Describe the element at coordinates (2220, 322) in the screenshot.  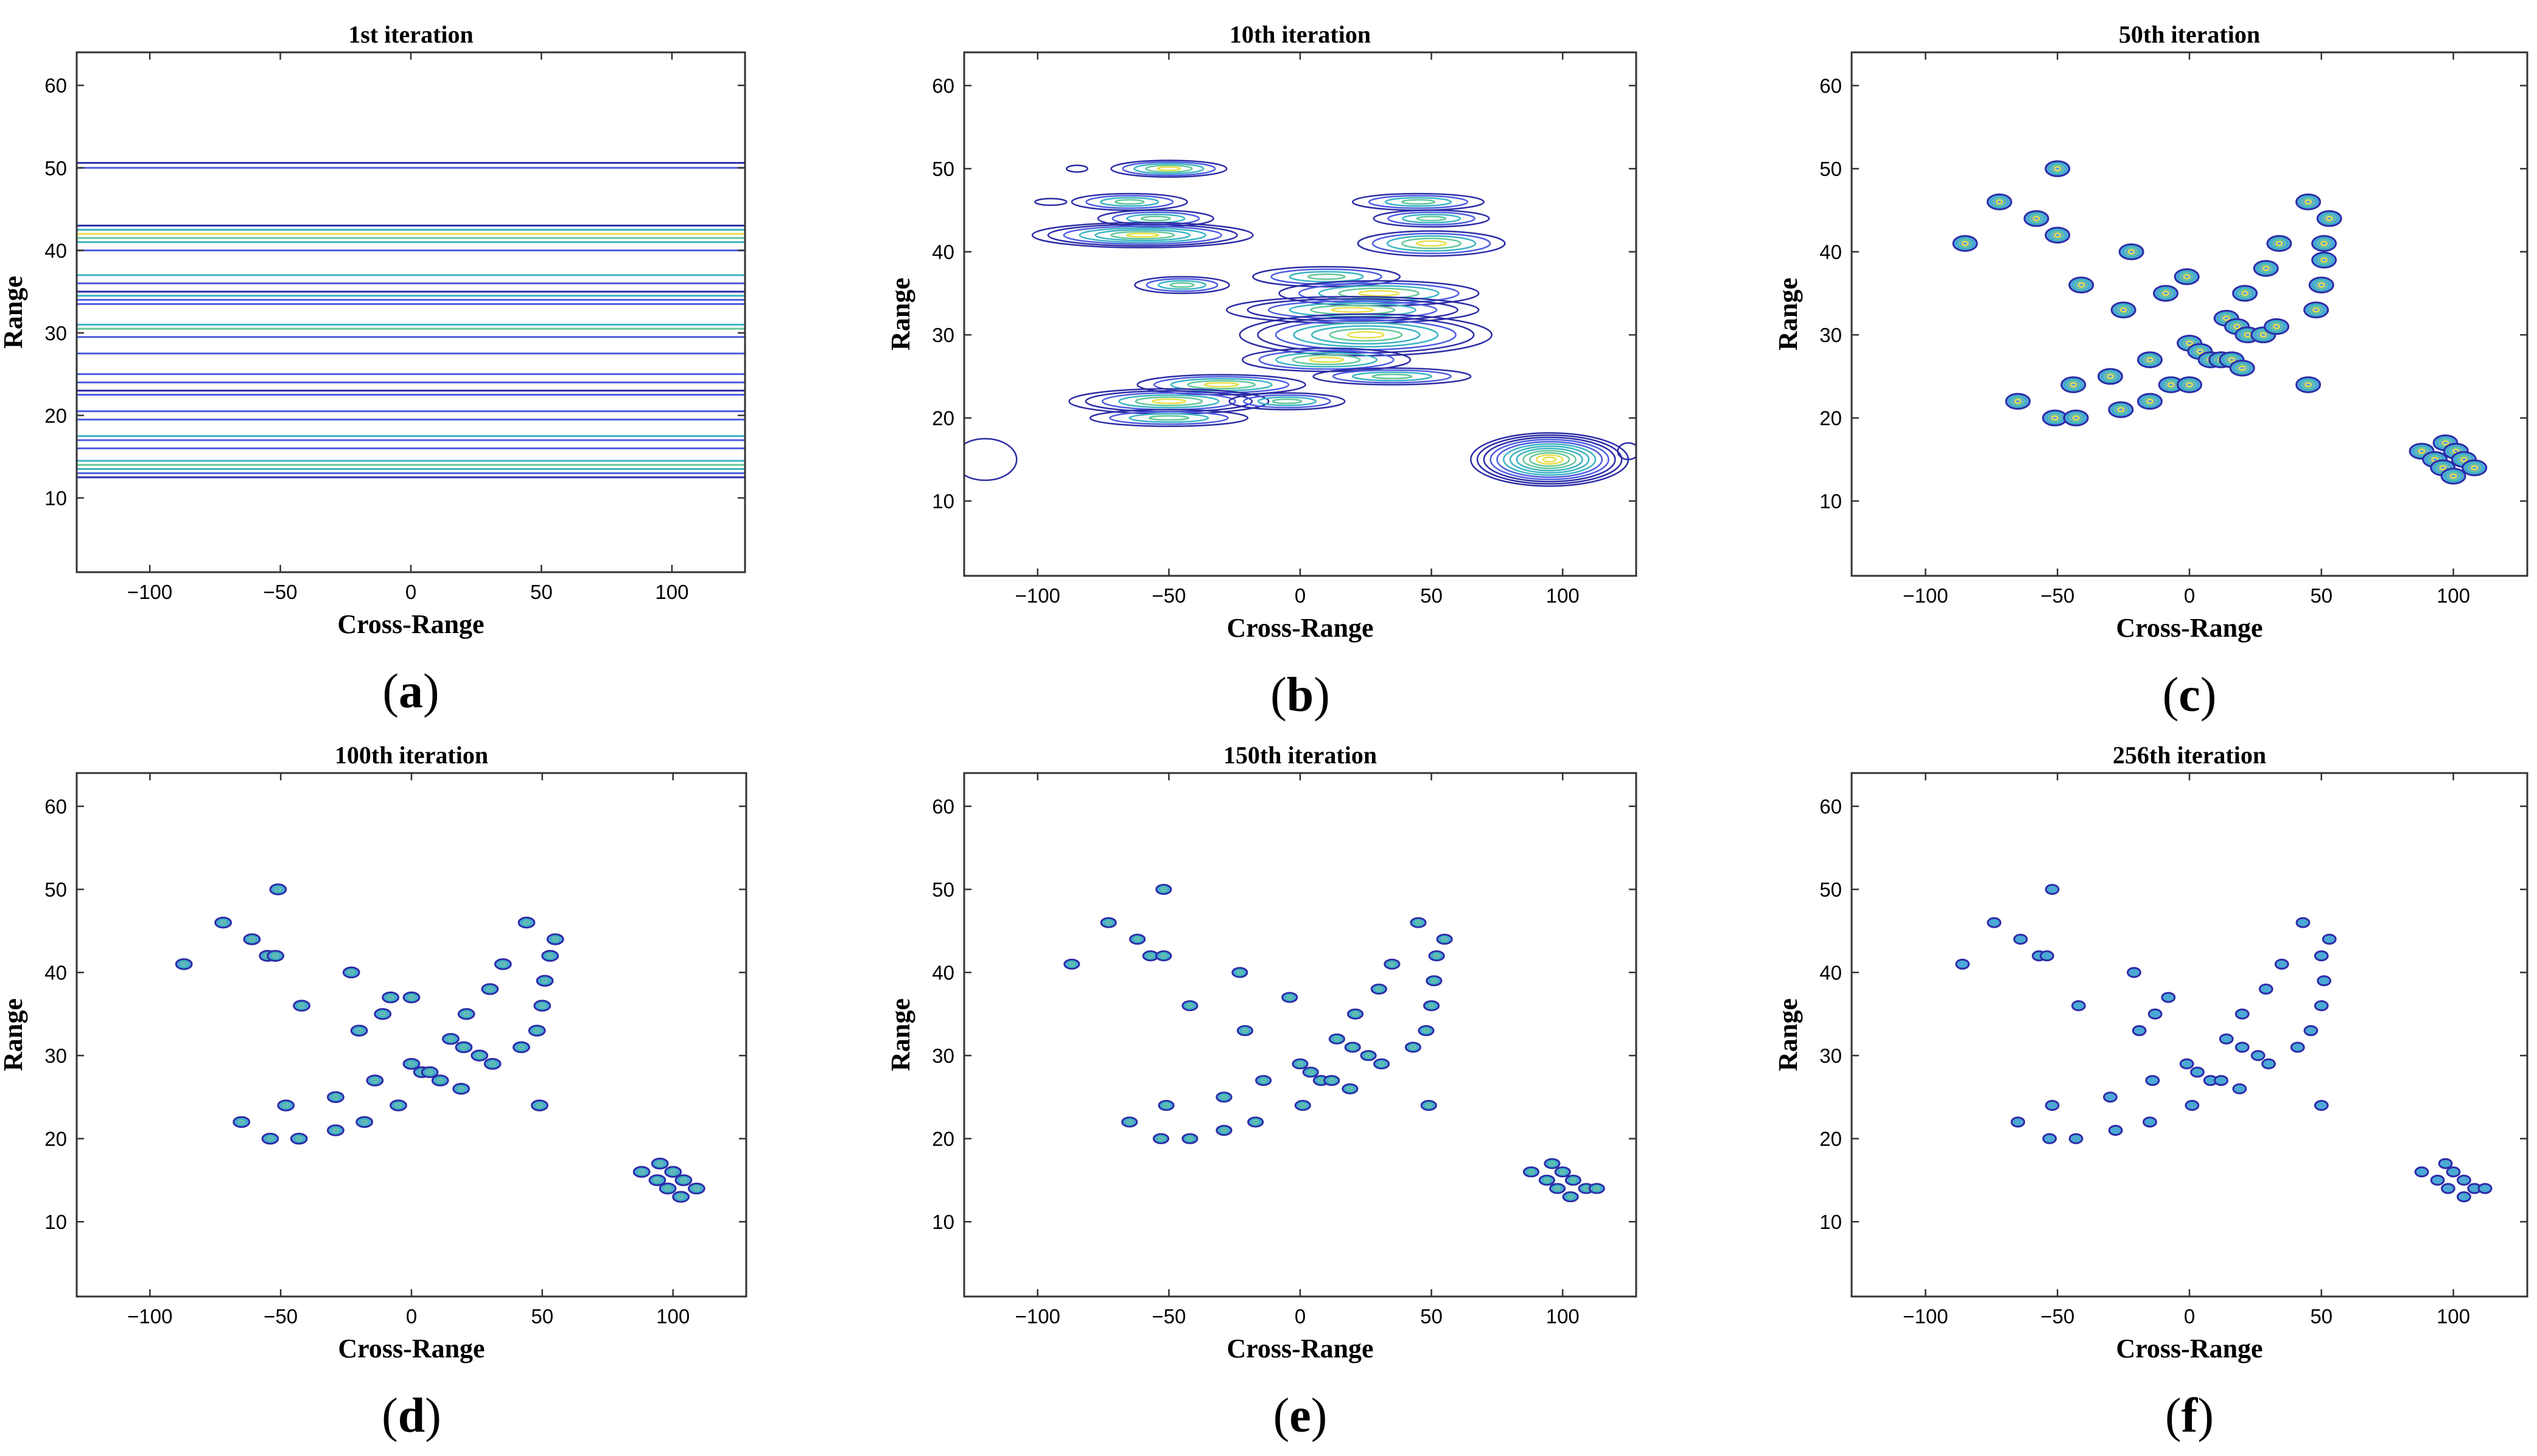
I see `plot-area-c` at that location.